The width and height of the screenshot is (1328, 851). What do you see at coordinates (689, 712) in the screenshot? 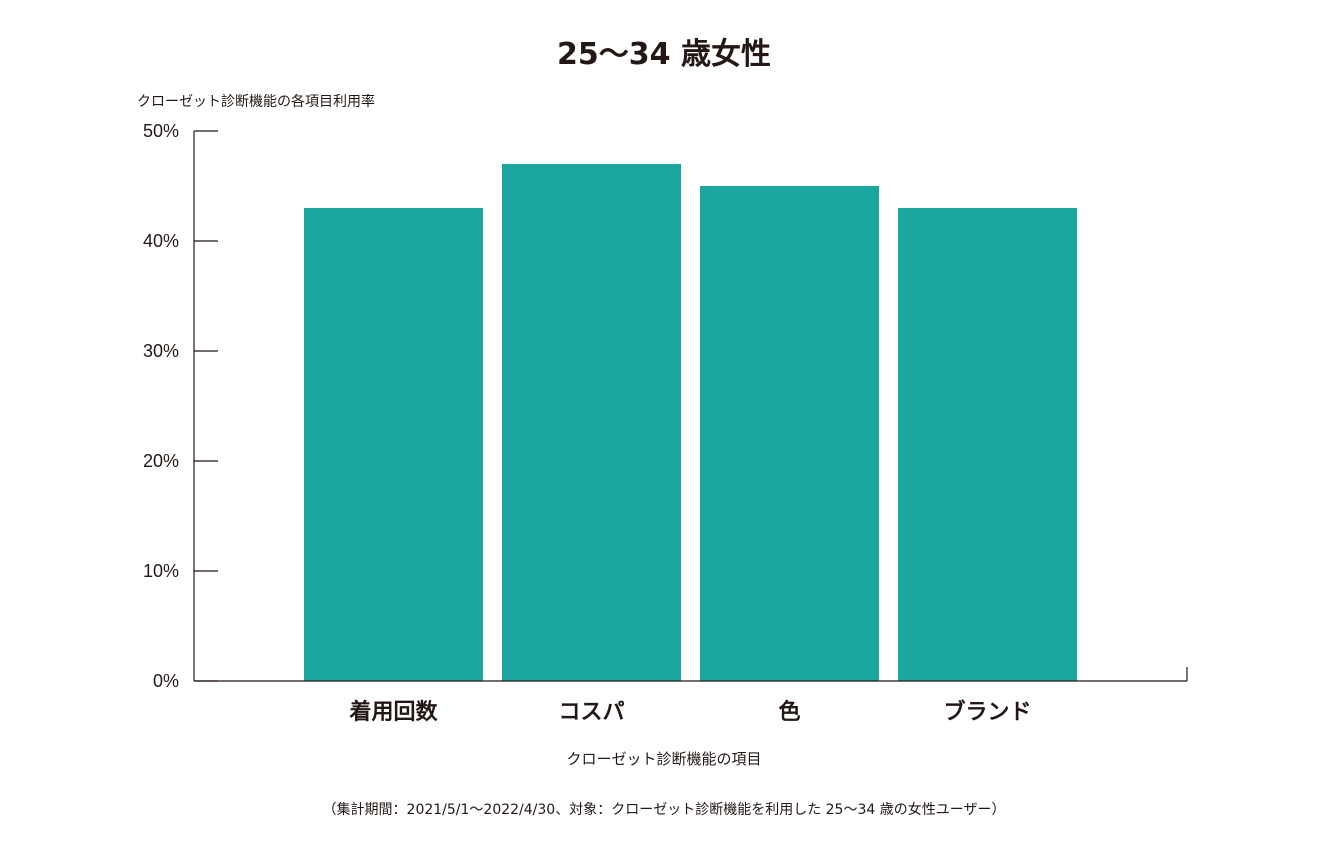
I see `x-axis-categories: 着用回数 コスパ 色 ブランド` at bounding box center [689, 712].